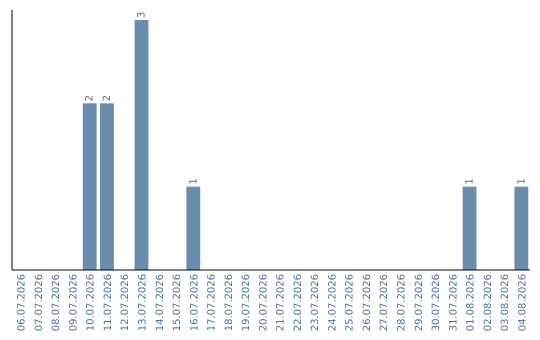  What do you see at coordinates (56, 303) in the screenshot?
I see `x-tick-label: 08.07.2026` at bounding box center [56, 303].